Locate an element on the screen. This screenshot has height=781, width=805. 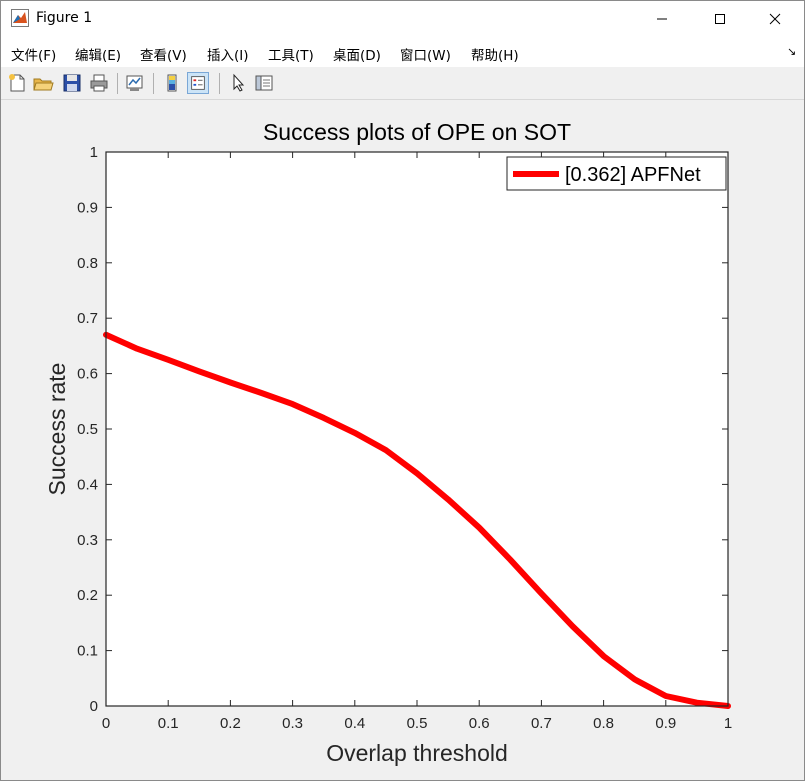
menu-help: 帮助(H) is located at coordinates (495, 56).